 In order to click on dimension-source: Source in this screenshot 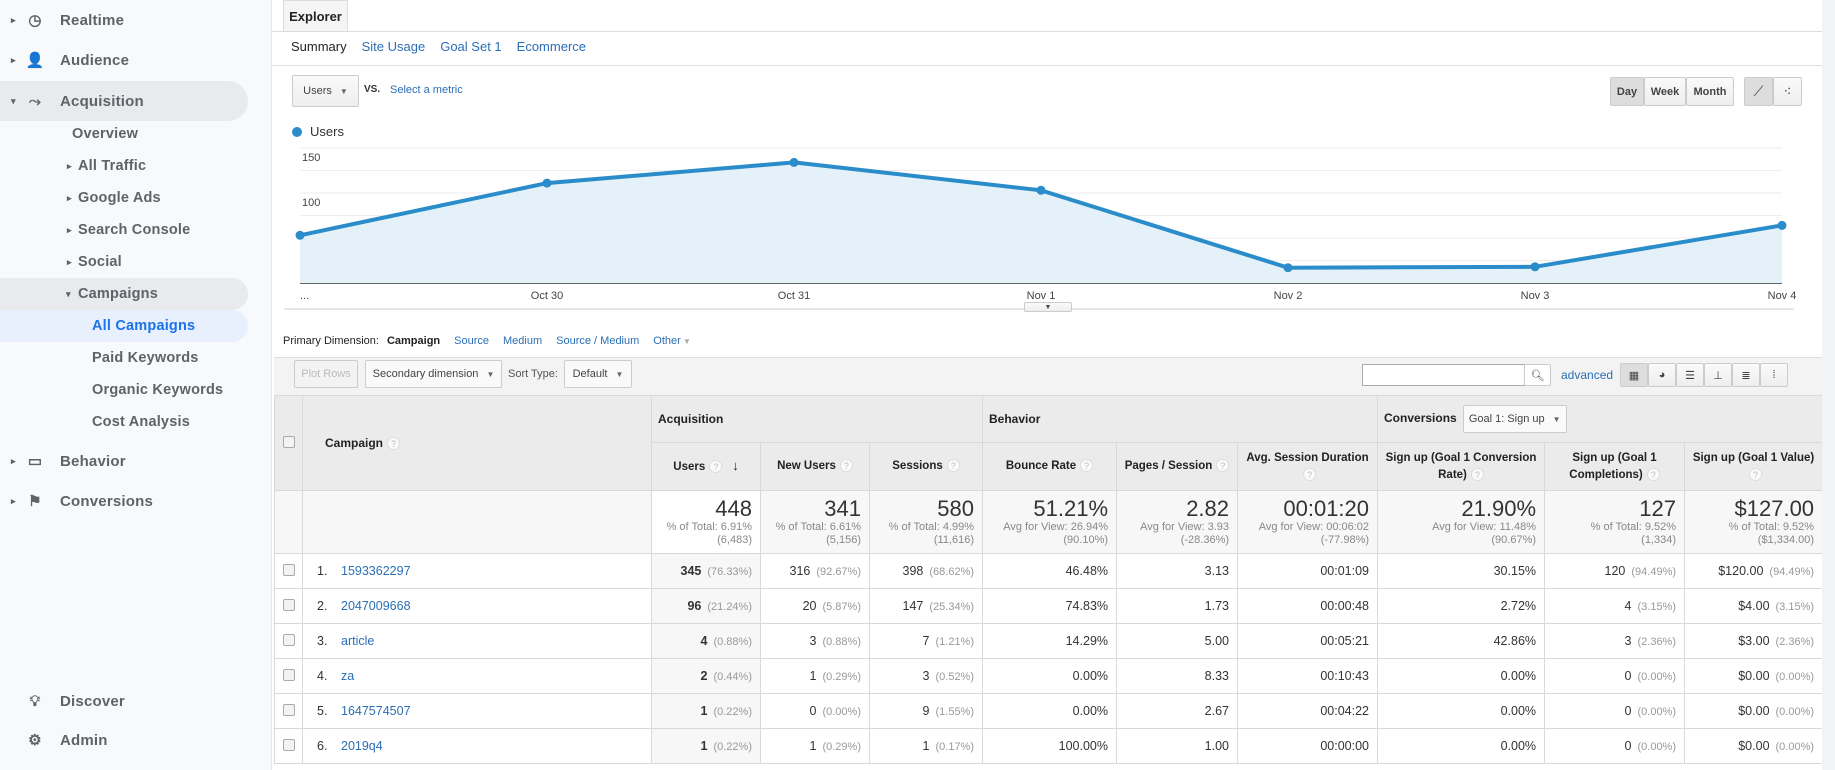, I will do `click(472, 341)`.